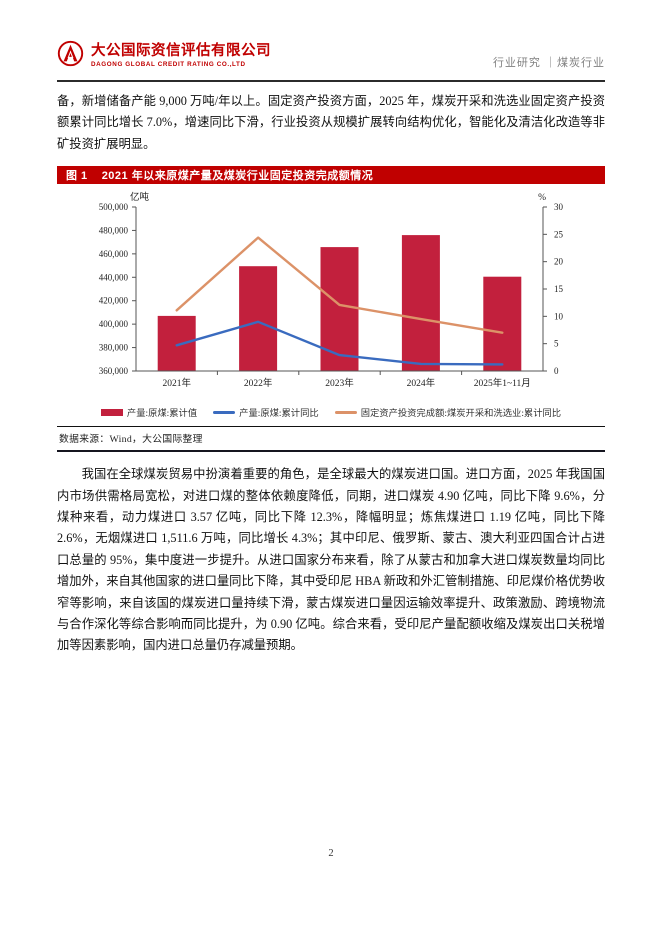 The image size is (662, 936). Describe the element at coordinates (258, 383) in the screenshot. I see `svg-text: 2022年` at that location.